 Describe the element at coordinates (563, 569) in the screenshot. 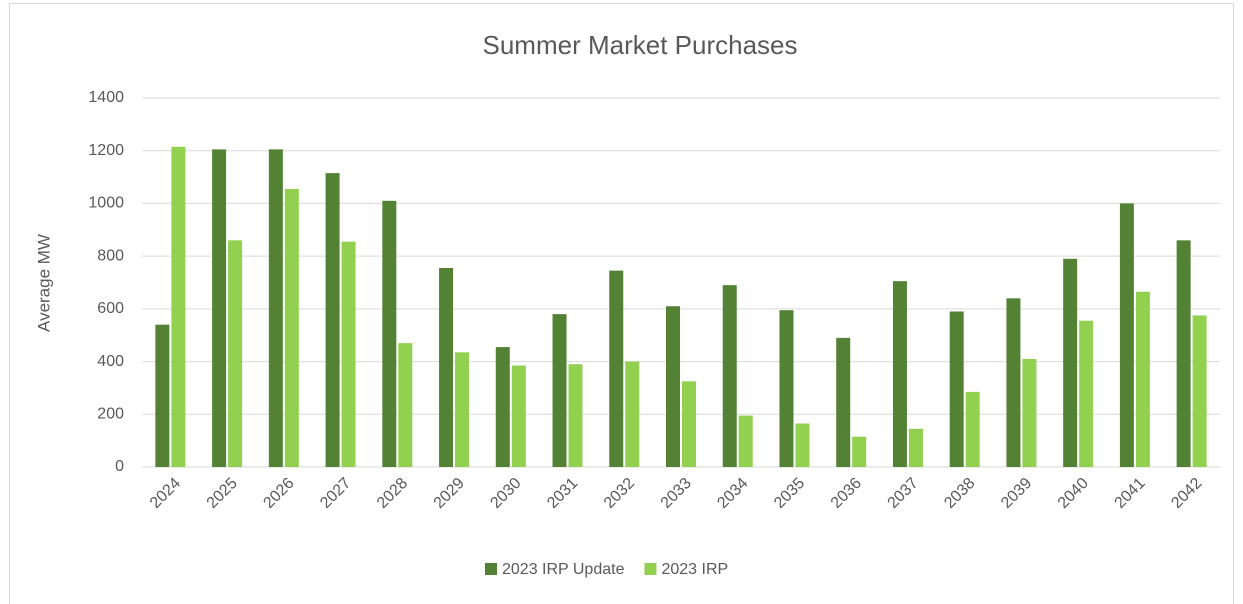

I see `legend-label: 2023 IRP Update` at that location.